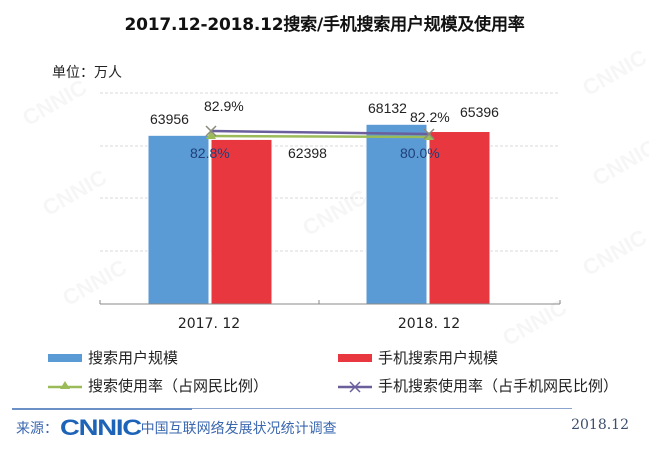 This screenshot has width=649, height=451. I want to click on source-prefix: 来源：, so click(37, 429).